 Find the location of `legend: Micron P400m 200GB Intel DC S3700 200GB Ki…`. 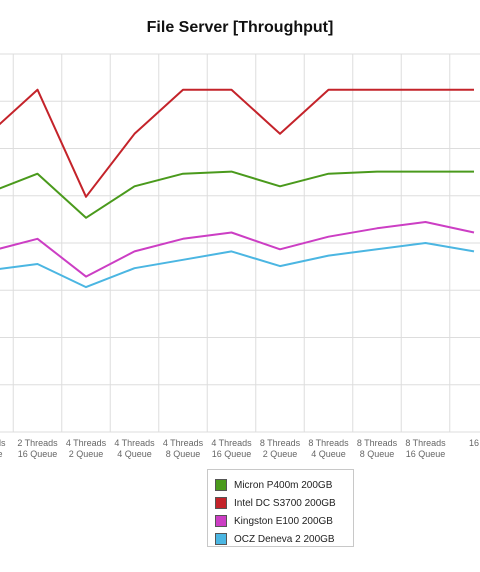

legend: Micron P400m 200GB Intel DC S3700 200GB Ki… is located at coordinates (280, 508).